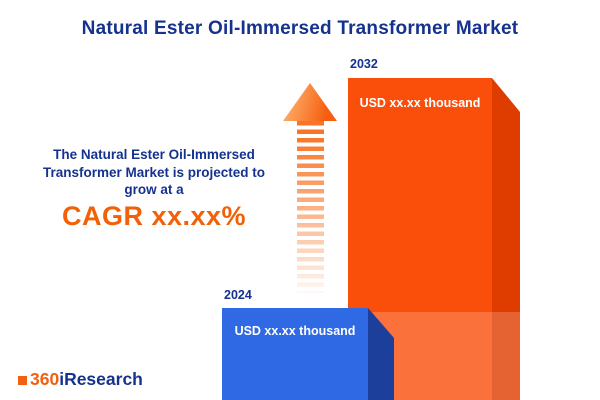  What do you see at coordinates (238, 295) in the screenshot?
I see `bar-2024-year-label: 2024` at bounding box center [238, 295].